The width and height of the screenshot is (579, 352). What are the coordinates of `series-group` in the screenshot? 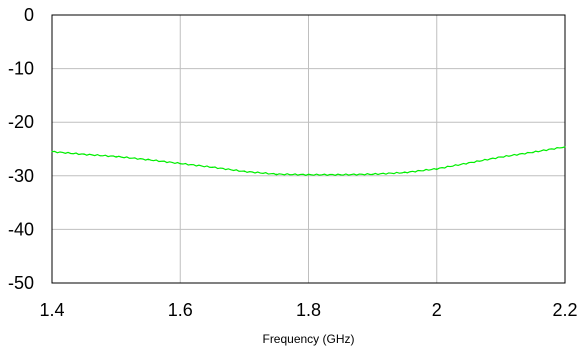 It's located at (308, 161).